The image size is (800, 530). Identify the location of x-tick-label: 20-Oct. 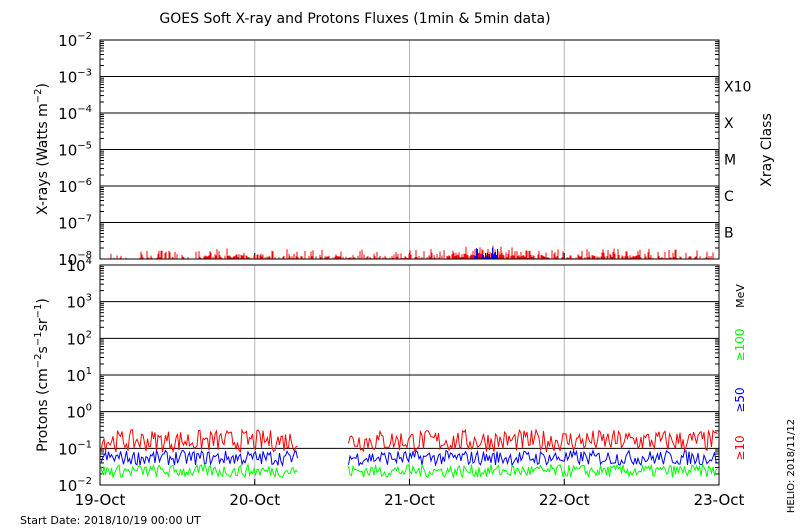
(254, 500).